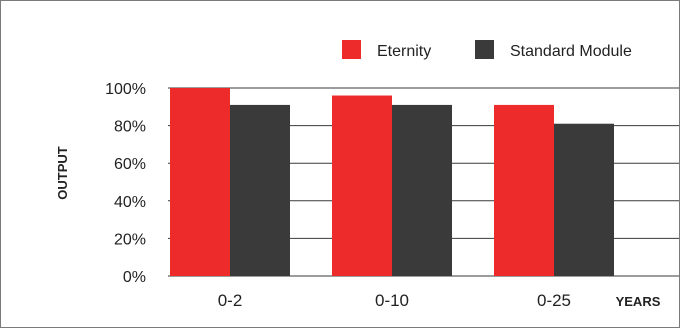 Image resolution: width=680 pixels, height=328 pixels. Describe the element at coordinates (130, 239) in the screenshot. I see `y-tick-label: 20%` at that location.